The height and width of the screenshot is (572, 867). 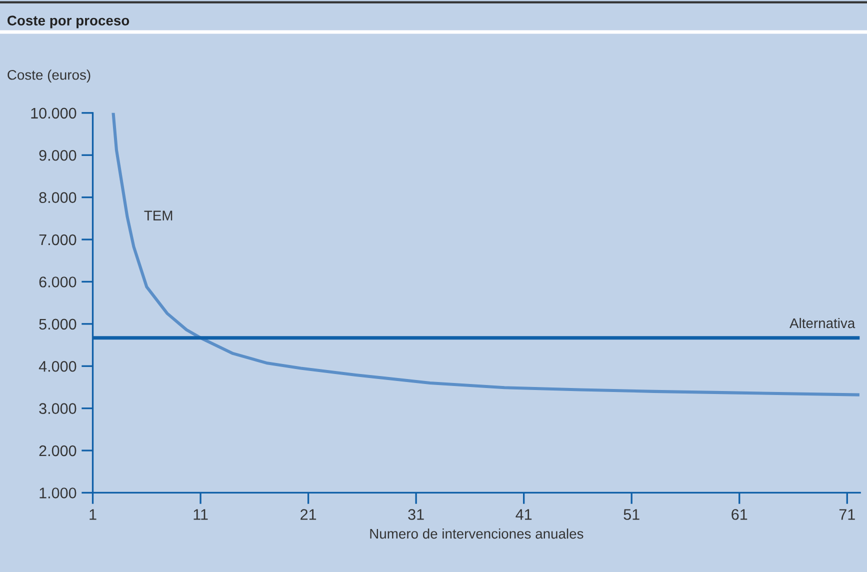 What do you see at coordinates (158, 215) in the screenshot?
I see `series-label: TEM` at bounding box center [158, 215].